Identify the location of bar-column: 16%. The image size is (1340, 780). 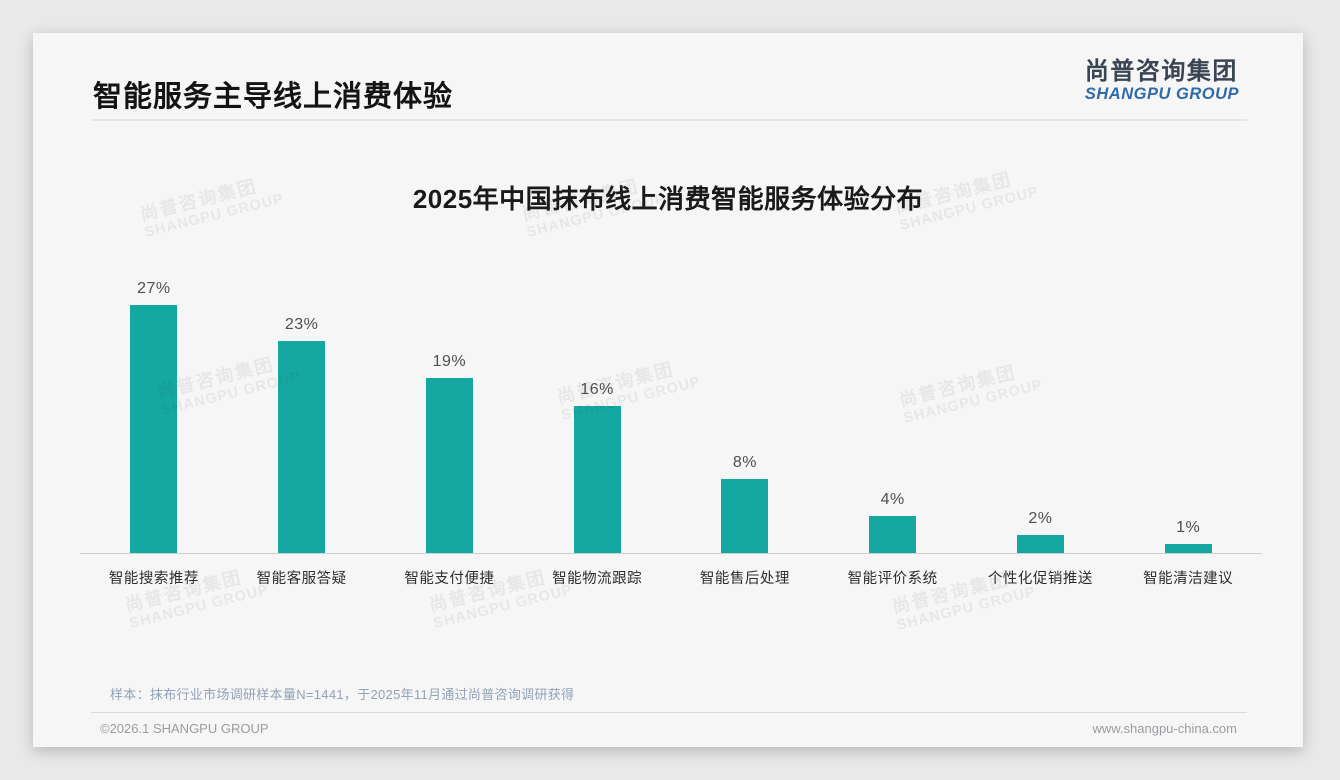
(597, 408).